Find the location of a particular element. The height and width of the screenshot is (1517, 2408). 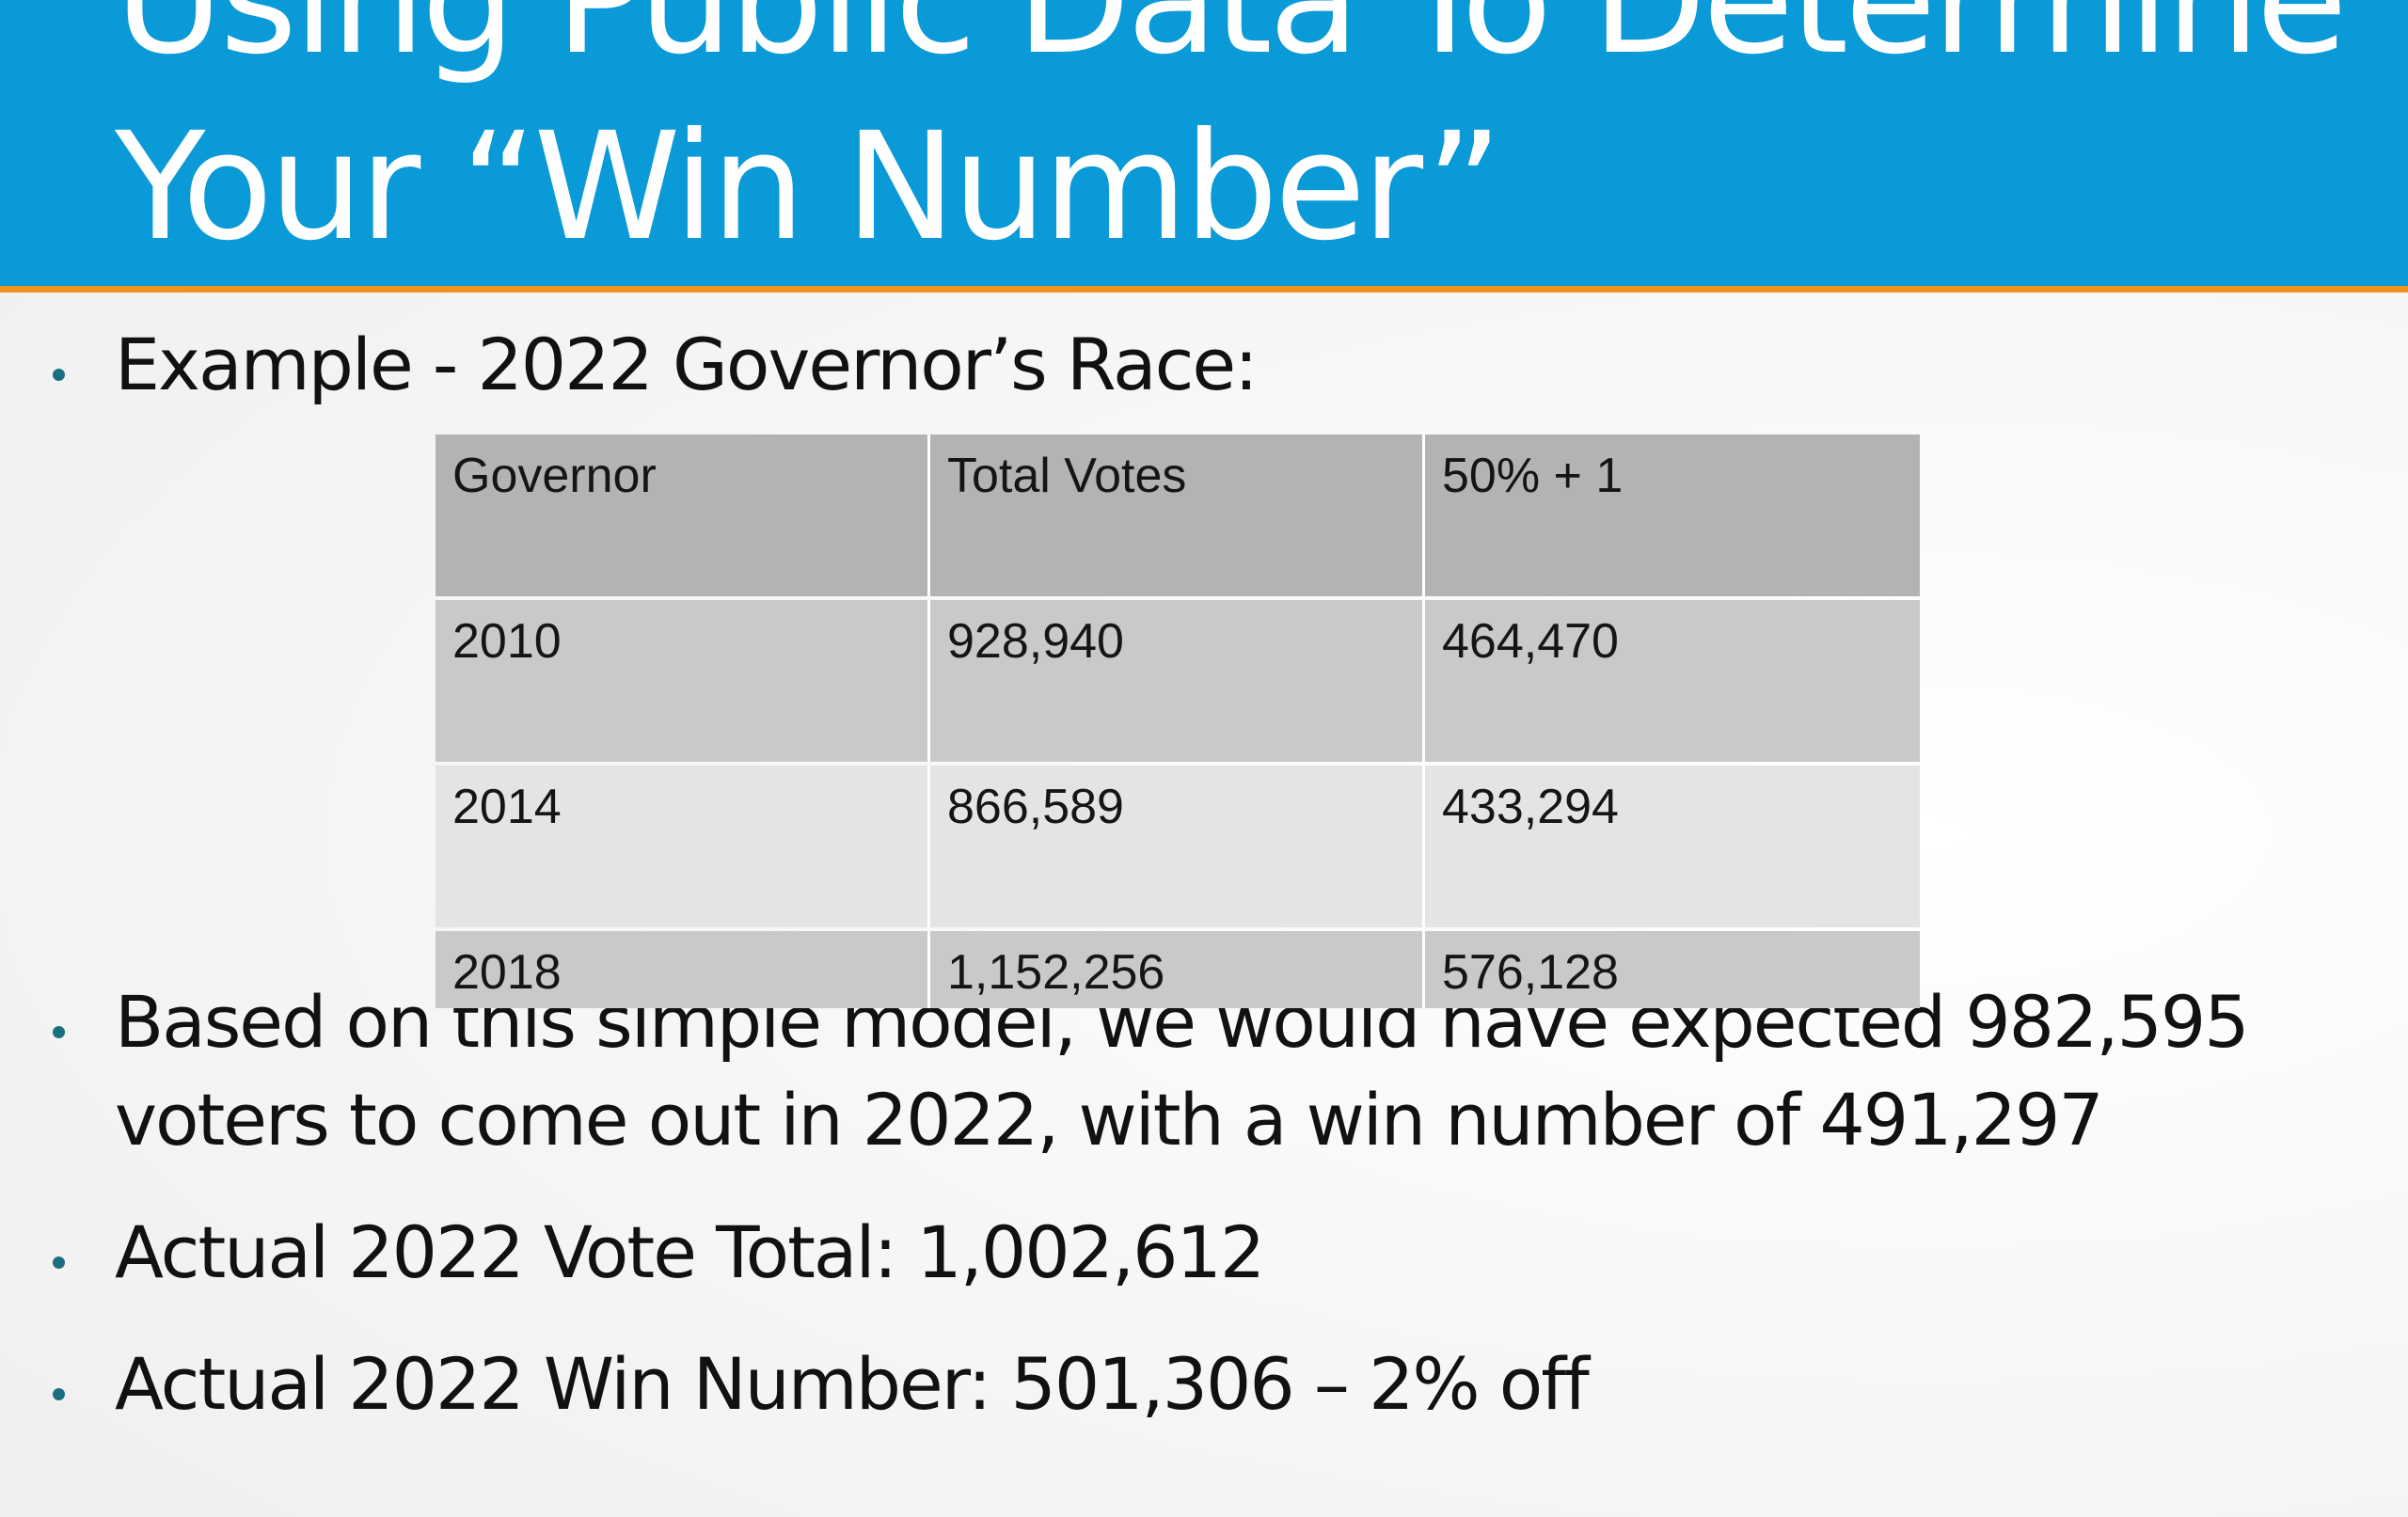

table-header-cell: 50% + 1 is located at coordinates (1533, 476).